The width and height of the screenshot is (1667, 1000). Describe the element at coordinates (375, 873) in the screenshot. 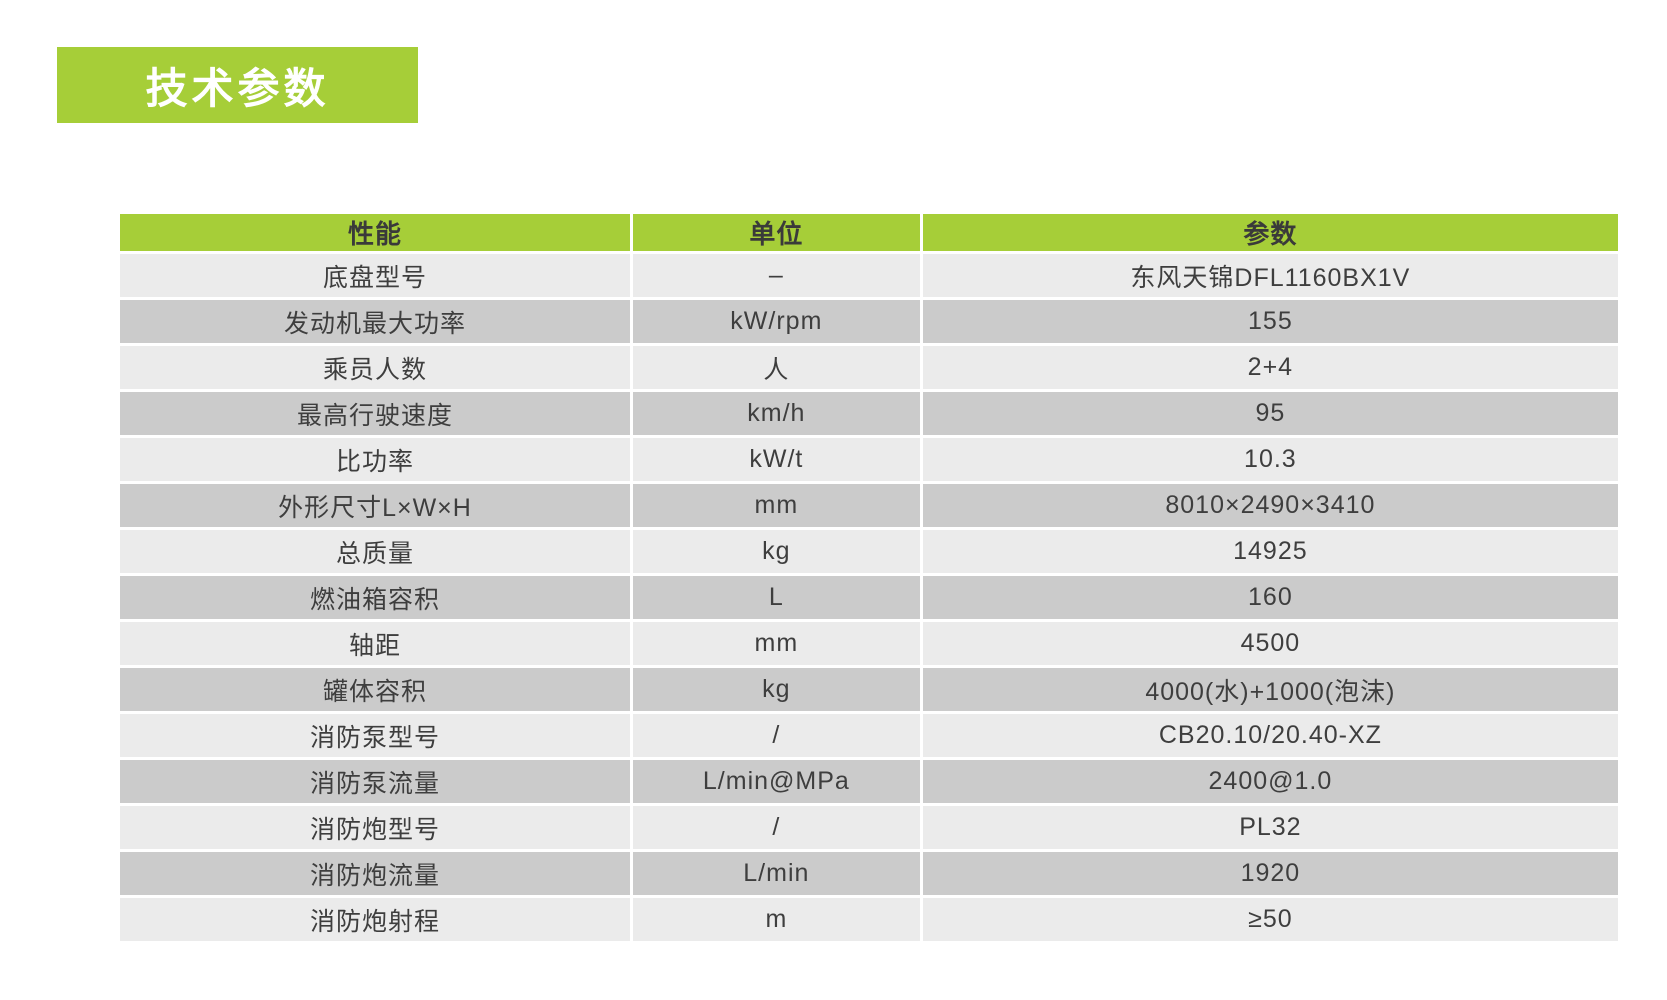

I see `table-row-14-performance: 消防炮流量` at that location.